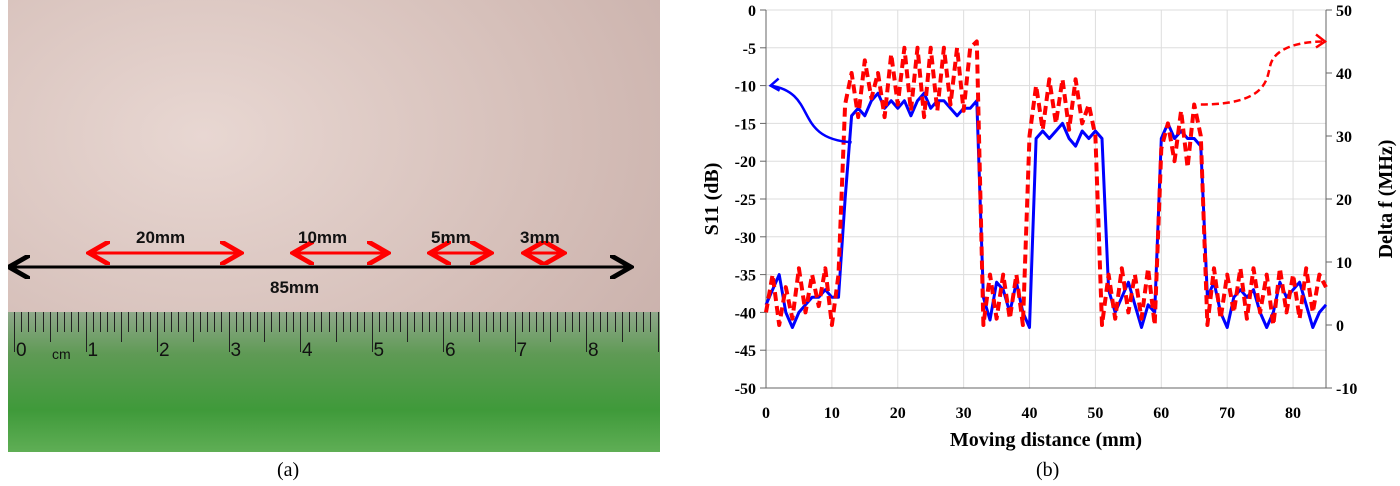  Describe the element at coordinates (161, 237) in the screenshot. I see `label-20mm: 20mm` at that location.